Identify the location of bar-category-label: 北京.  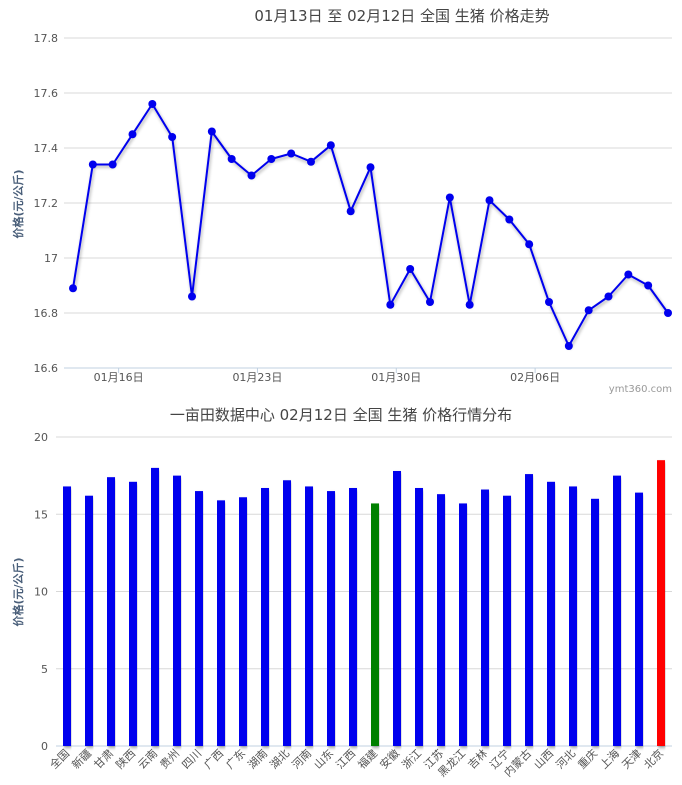
(653, 758).